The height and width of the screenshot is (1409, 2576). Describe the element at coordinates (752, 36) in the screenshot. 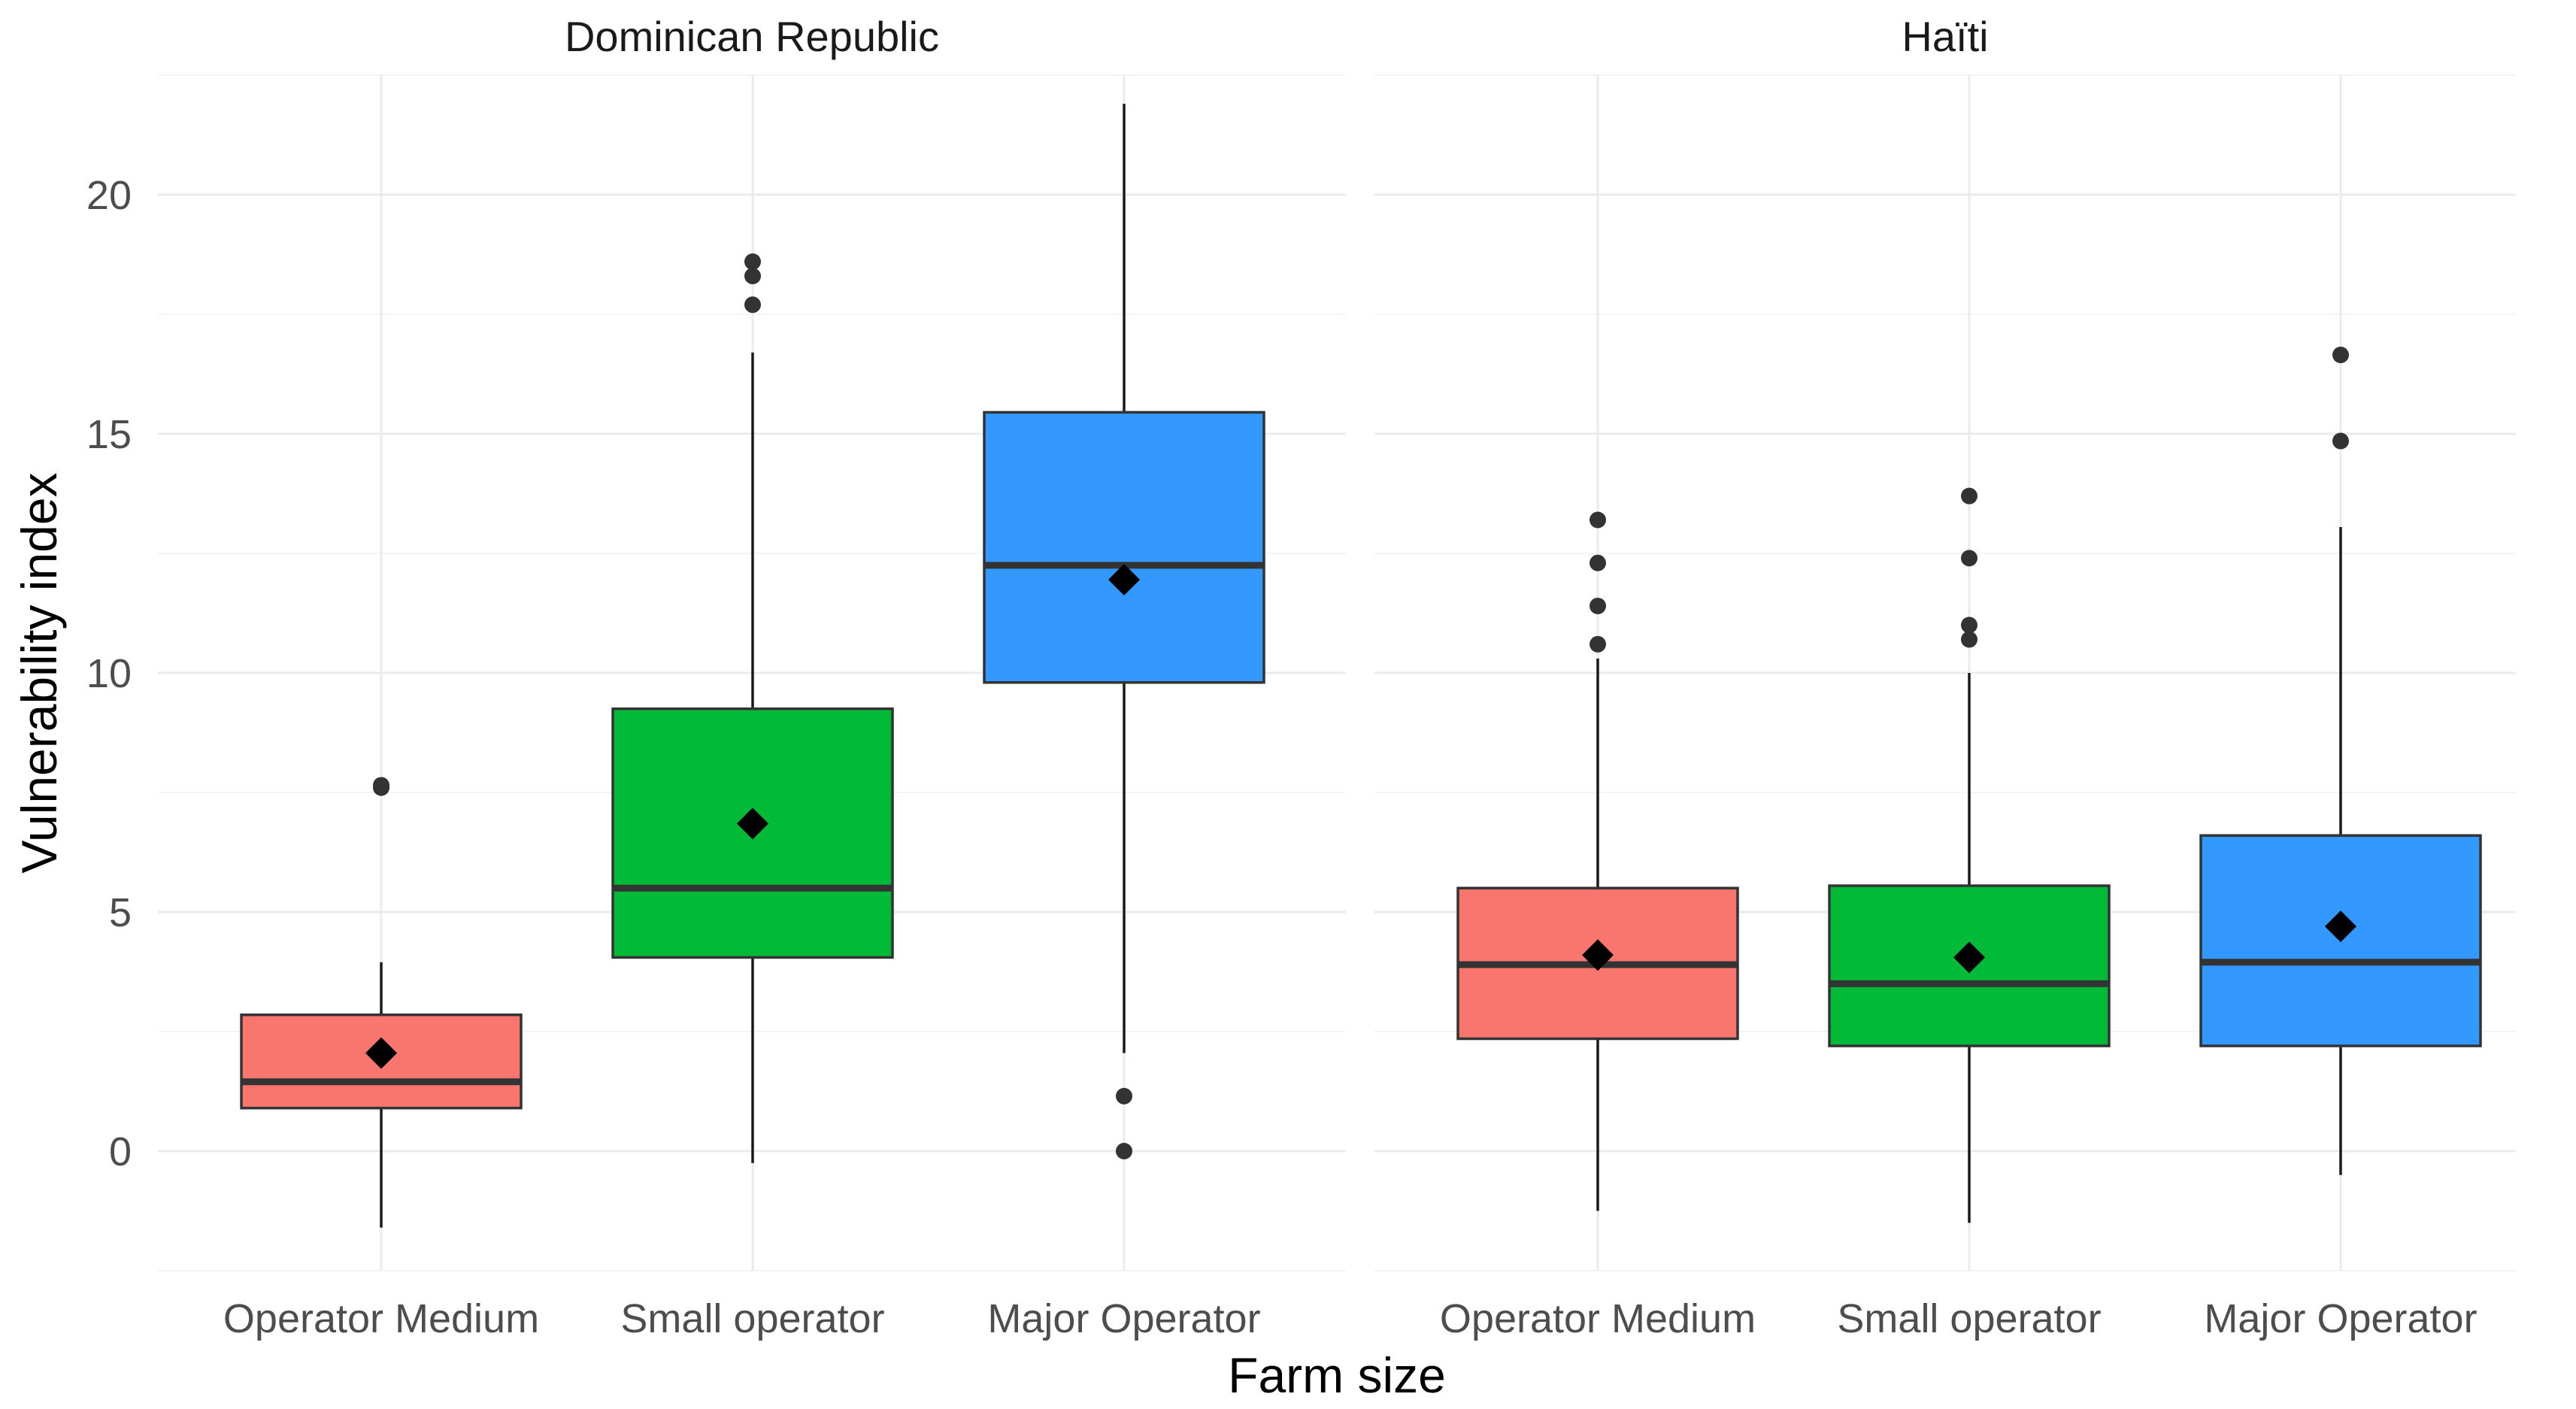

I see `facet-title: Dominican Republic` at that location.